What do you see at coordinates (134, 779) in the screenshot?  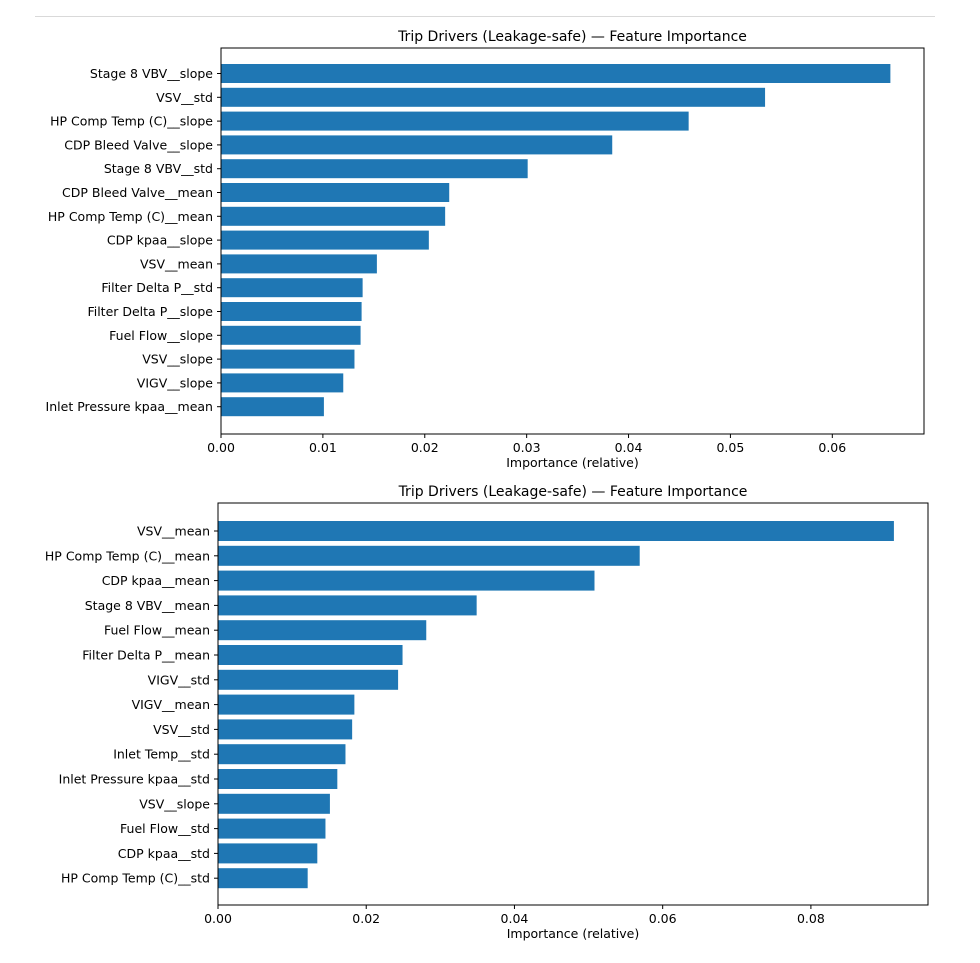 I see `category-label: Inlet Pressure kpaa__std` at bounding box center [134, 779].